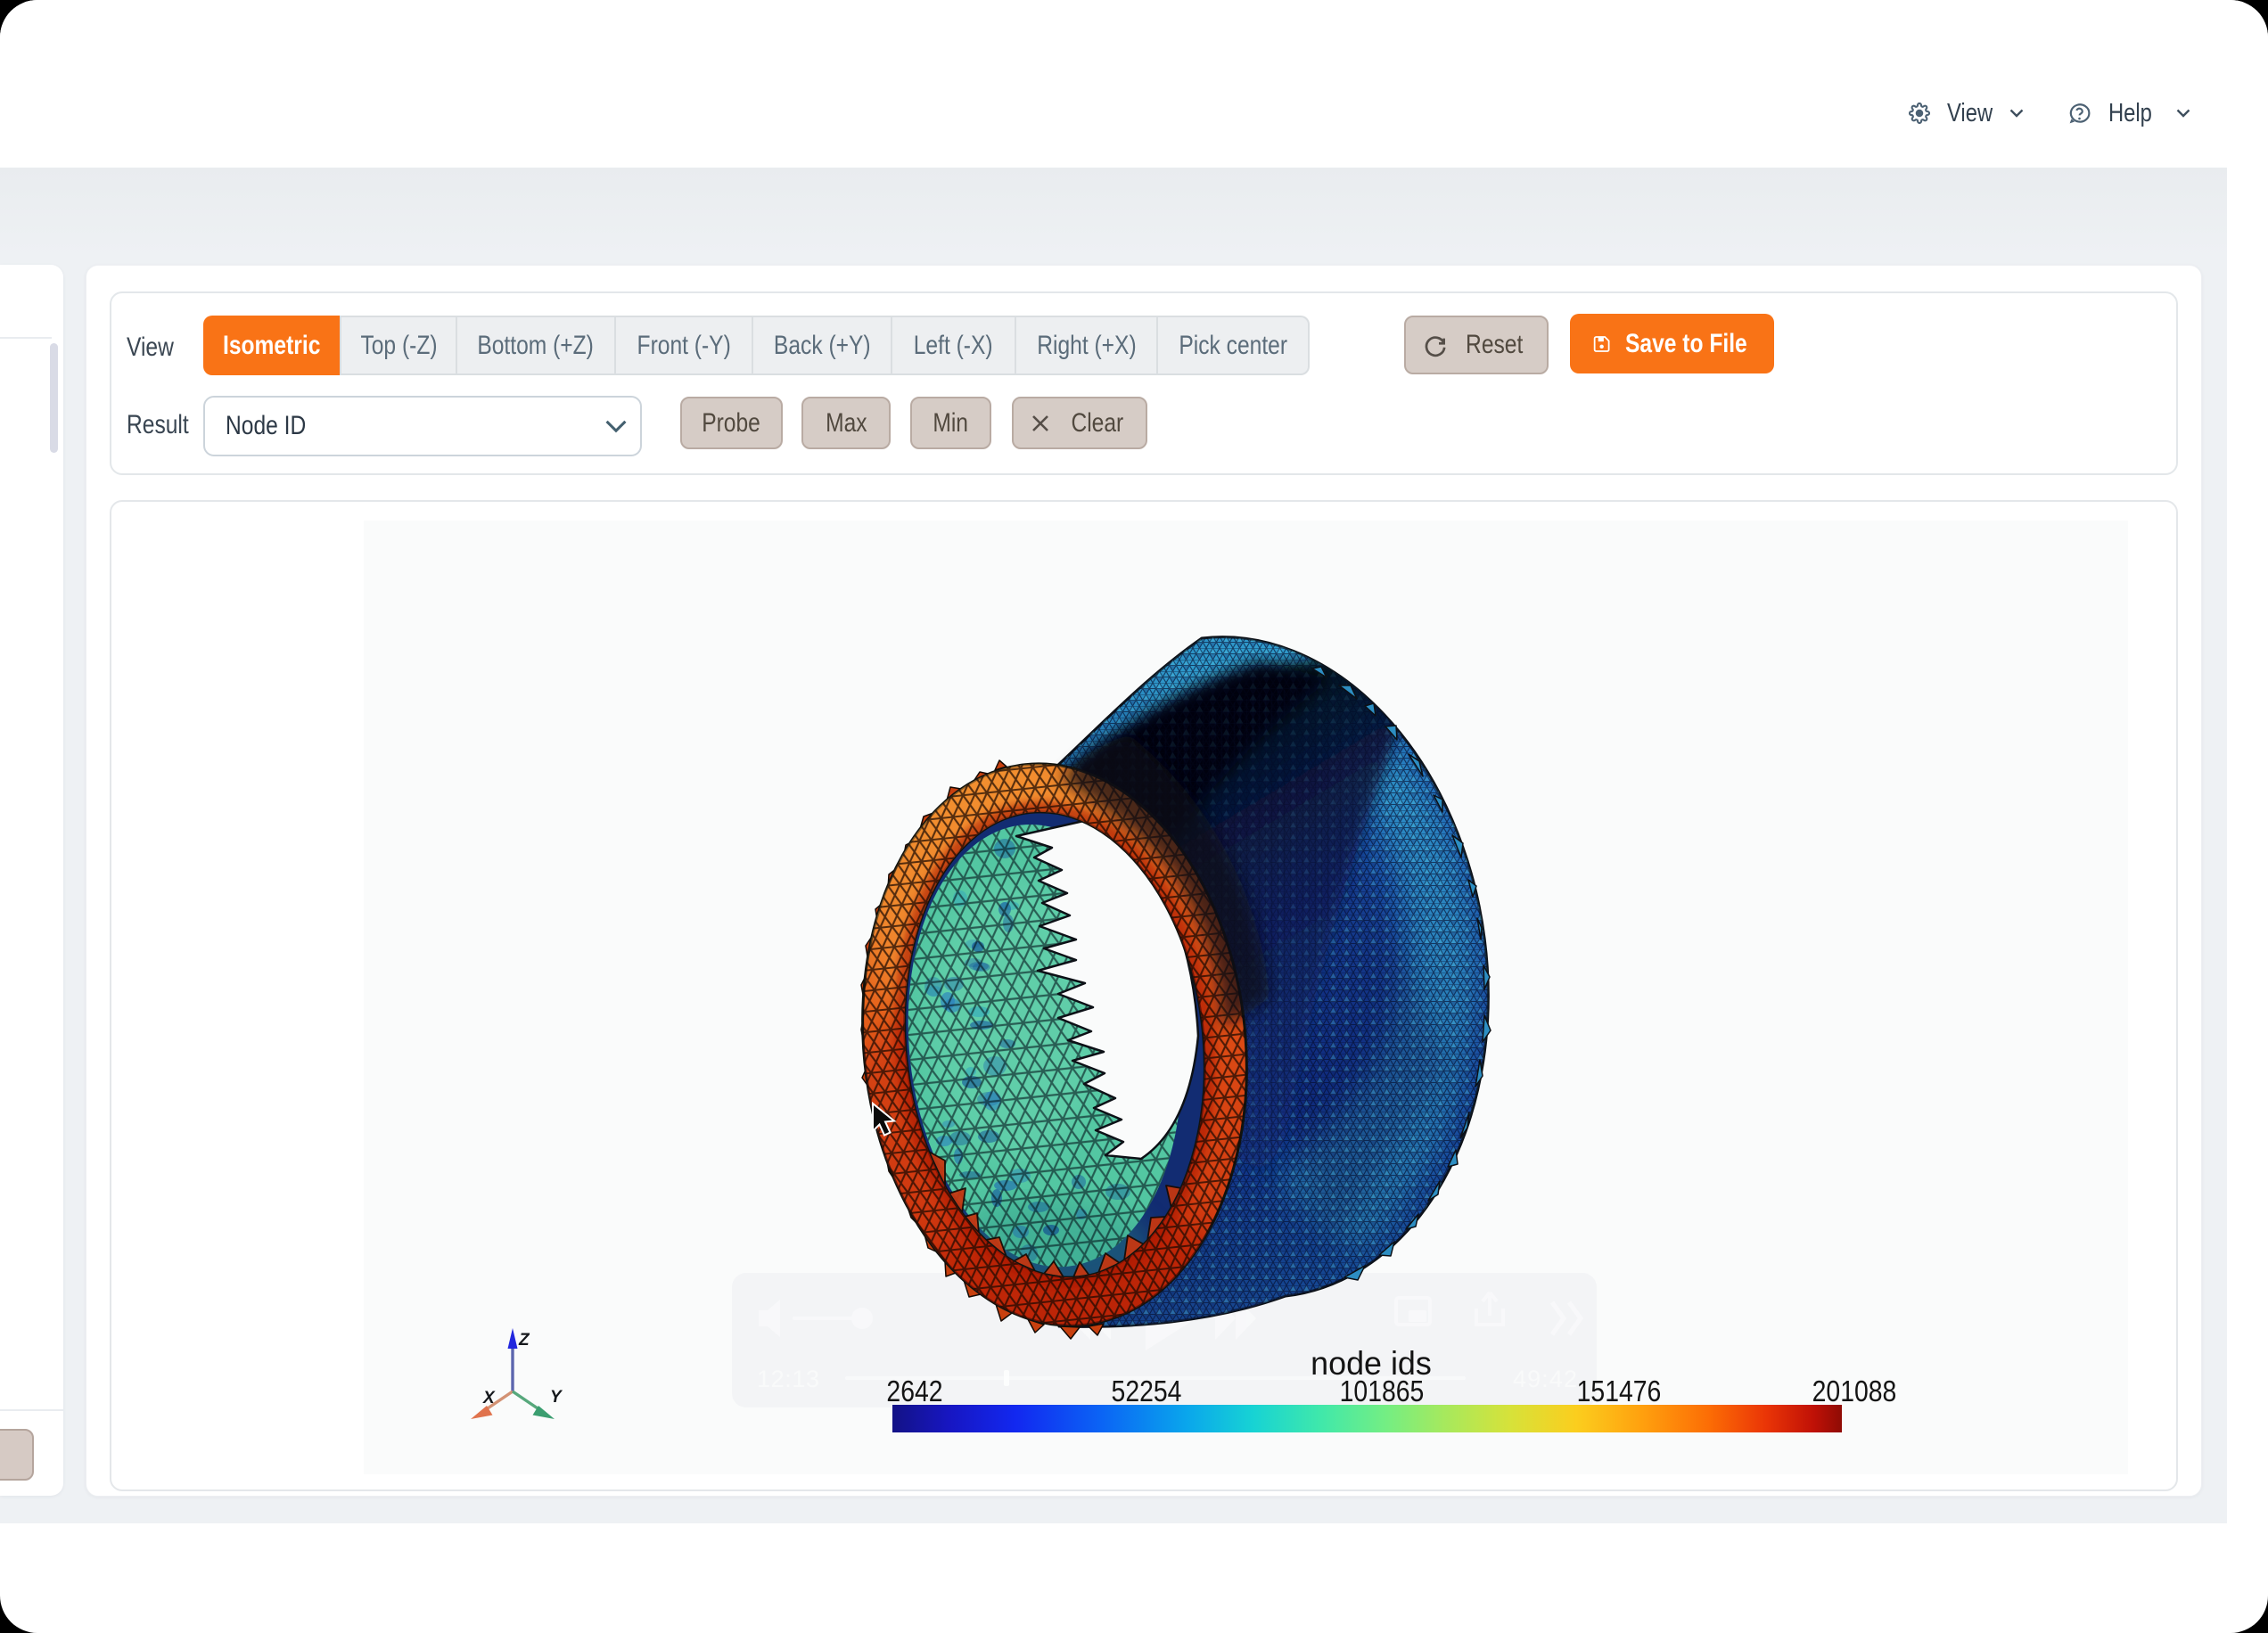  Describe the element at coordinates (914, 1391) in the screenshot. I see `svg-text: 2642` at that location.